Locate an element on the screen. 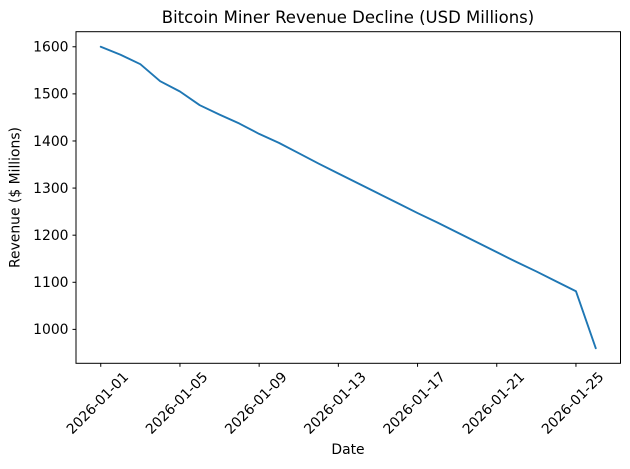 The height and width of the screenshot is (469, 630). x-axis-label: Date is located at coordinates (347, 450).